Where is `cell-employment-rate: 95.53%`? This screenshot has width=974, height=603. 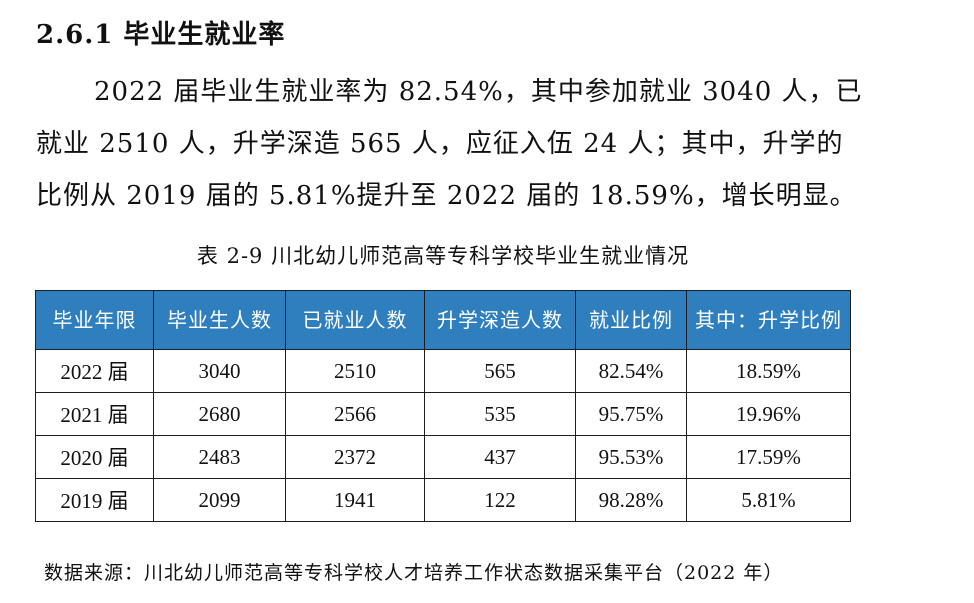 cell-employment-rate: 95.53% is located at coordinates (631, 457).